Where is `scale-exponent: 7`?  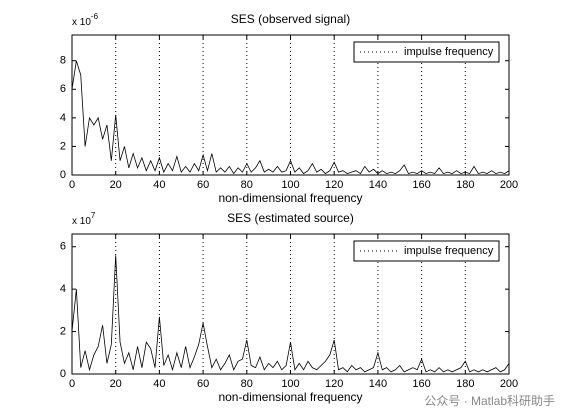
scale-exponent: 7 is located at coordinates (93, 215).